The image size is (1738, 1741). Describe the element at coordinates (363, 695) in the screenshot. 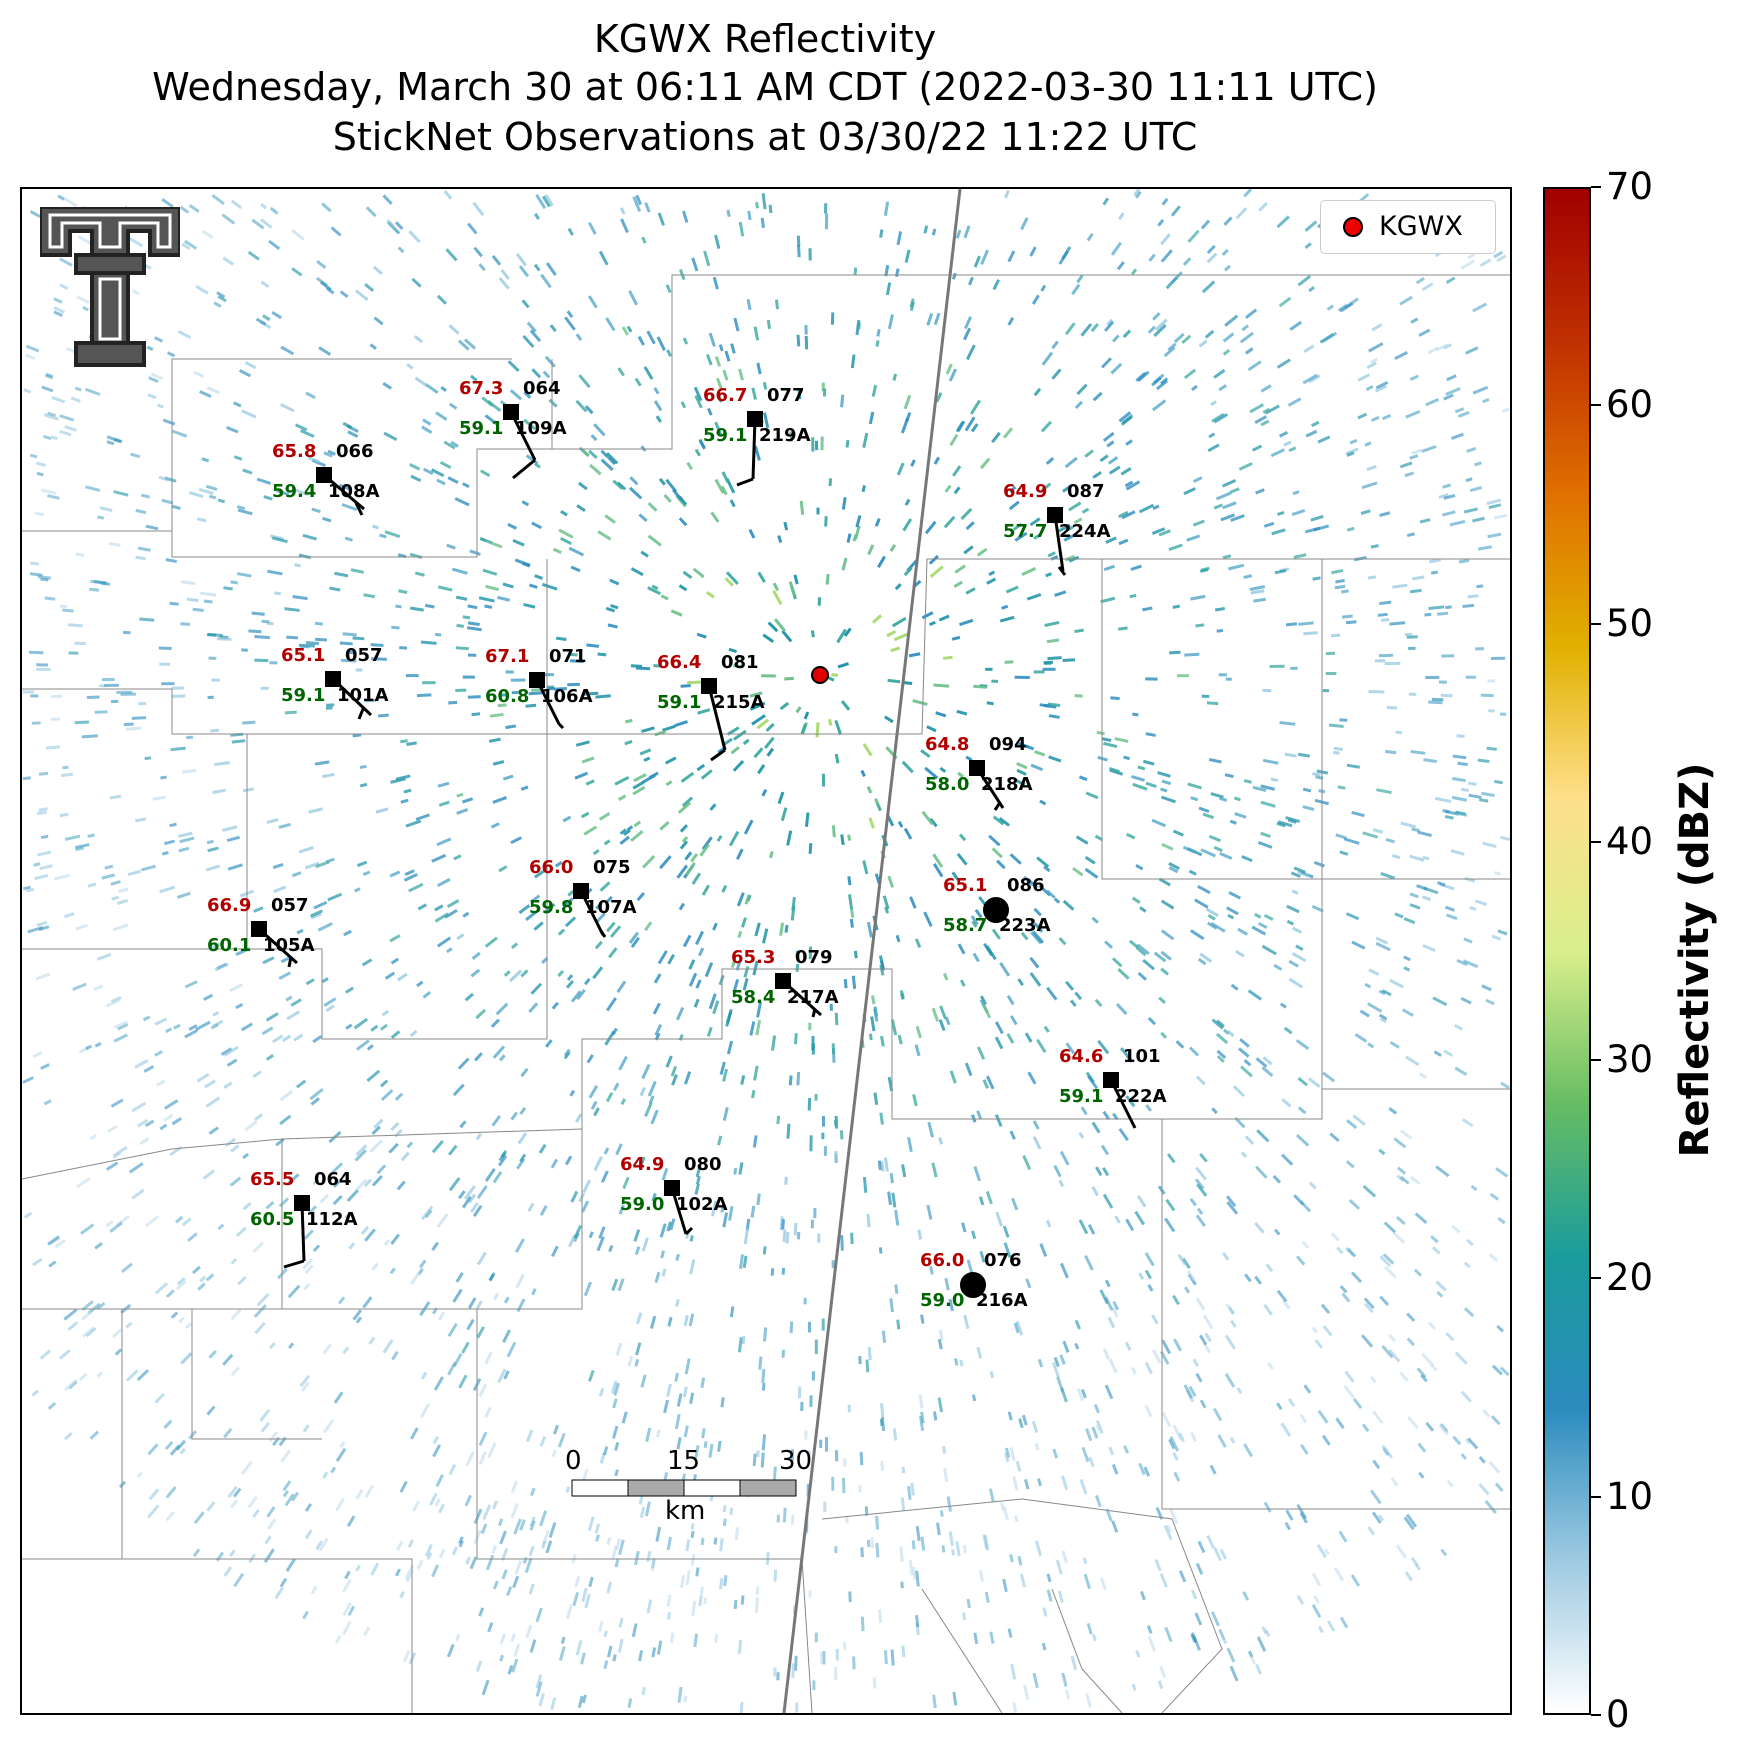

I see `station-id: 101A` at that location.